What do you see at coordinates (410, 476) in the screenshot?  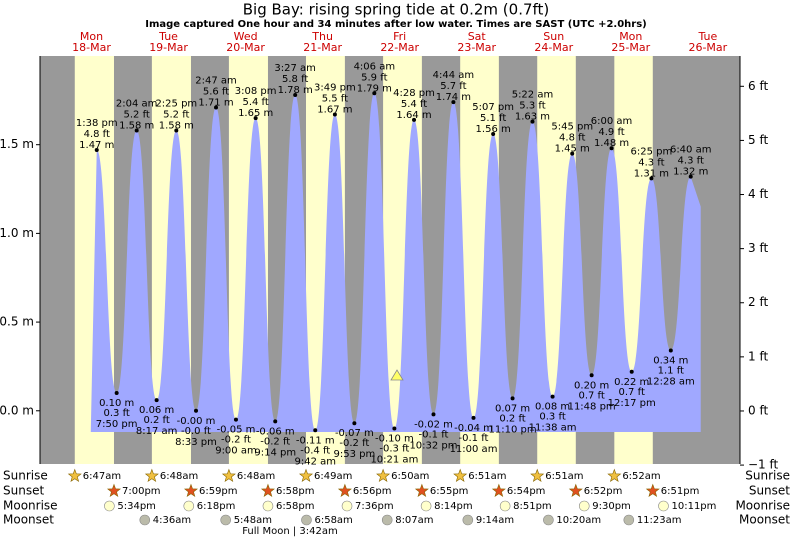 I see `sunrise-time: 6:50am` at bounding box center [410, 476].